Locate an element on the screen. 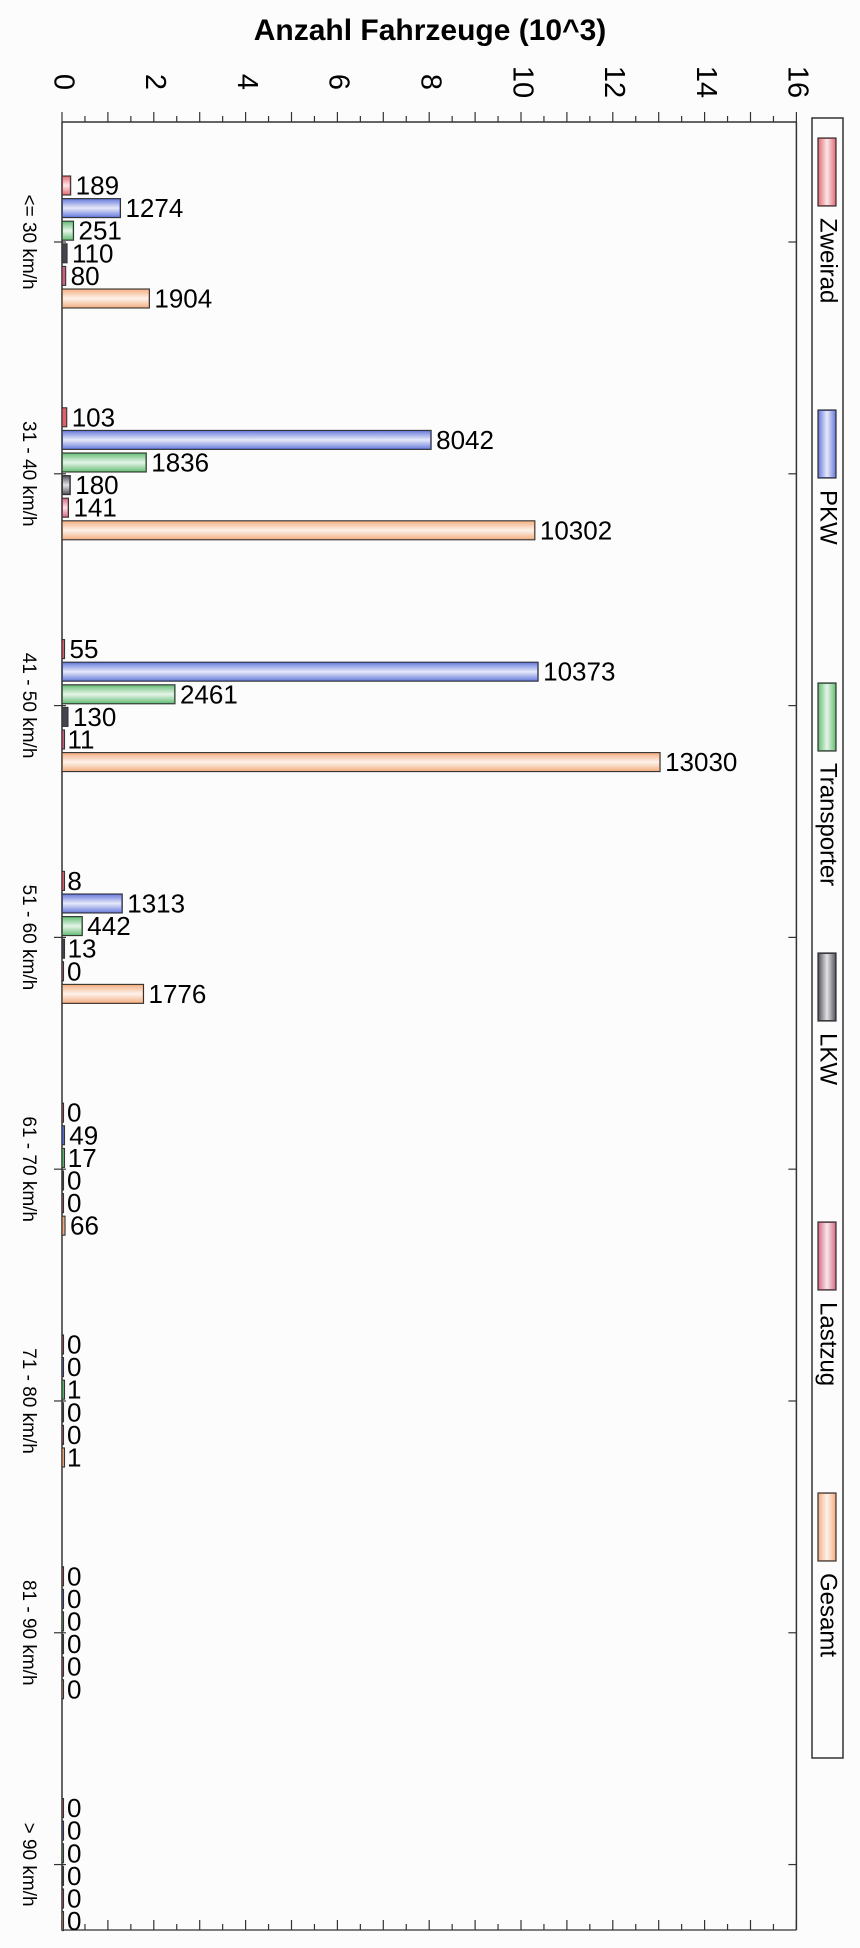 The width and height of the screenshot is (860, 1948). data-label: 66 is located at coordinates (84, 1226).